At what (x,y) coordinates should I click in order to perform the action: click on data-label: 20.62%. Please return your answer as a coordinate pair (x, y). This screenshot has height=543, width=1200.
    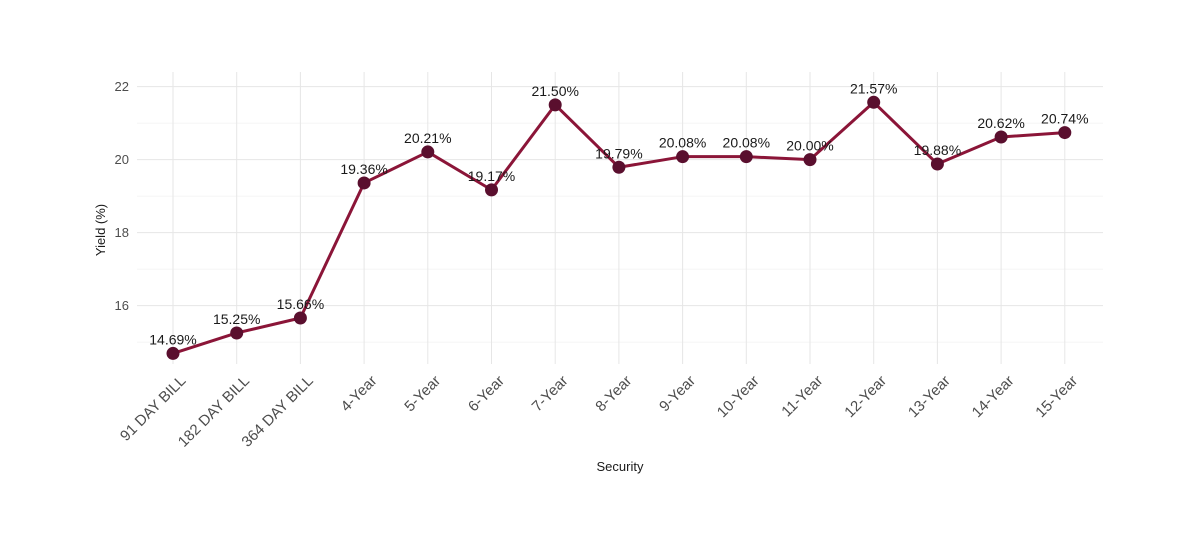
    Looking at the image, I should click on (1000, 123).